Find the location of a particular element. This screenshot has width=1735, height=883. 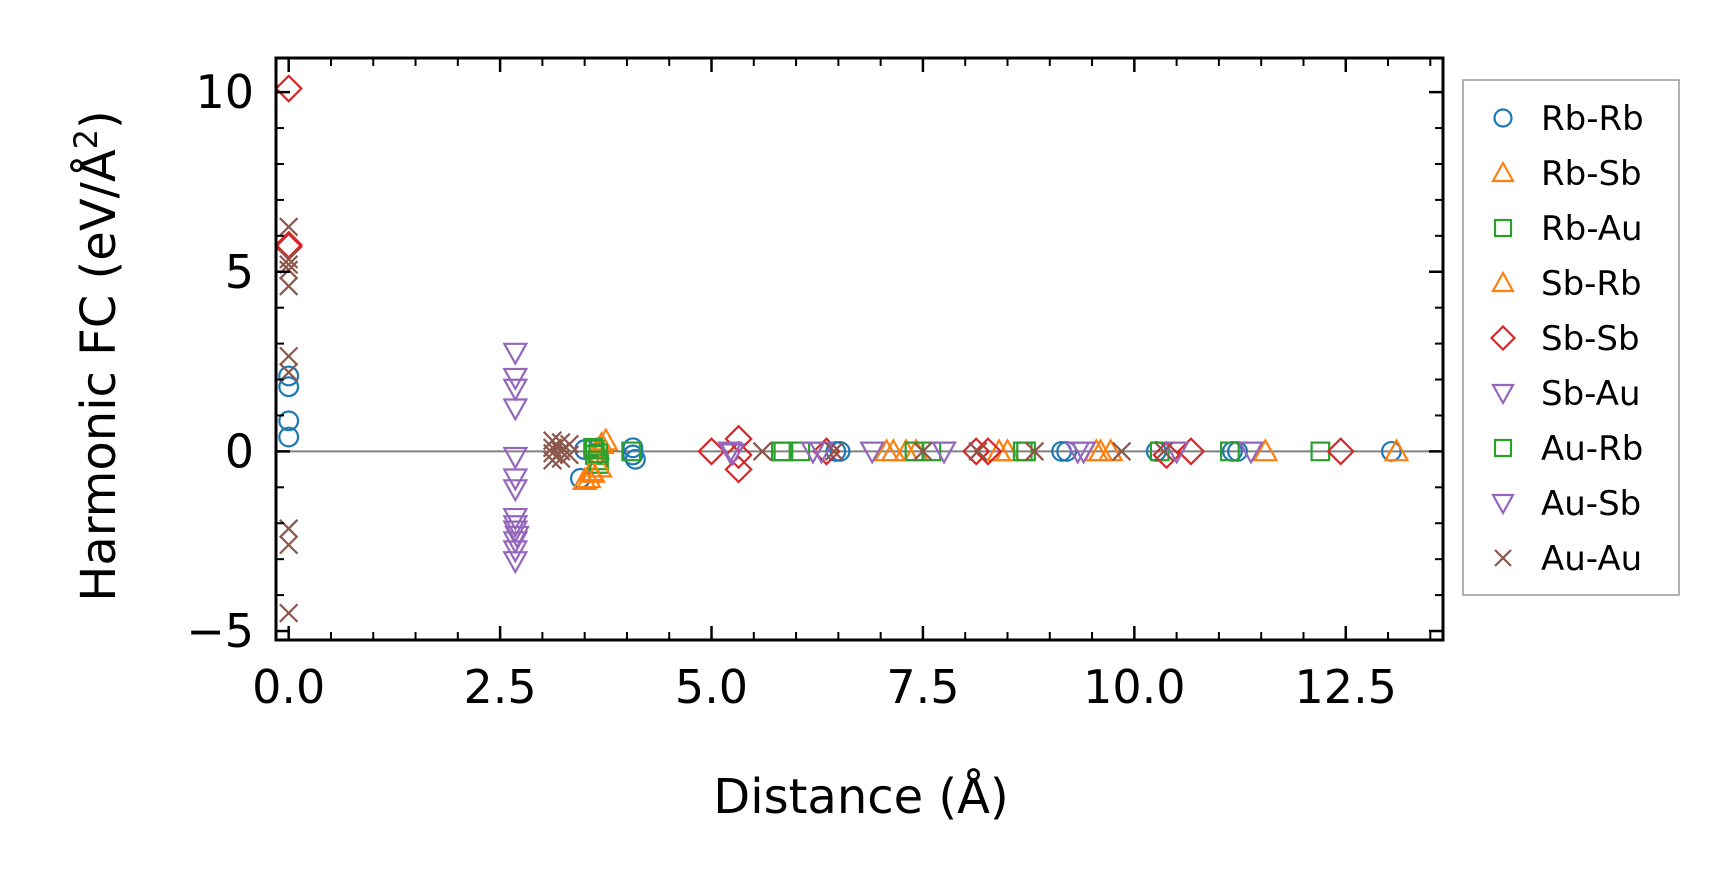

x-tick-label: 12.5 is located at coordinates (1346, 687).